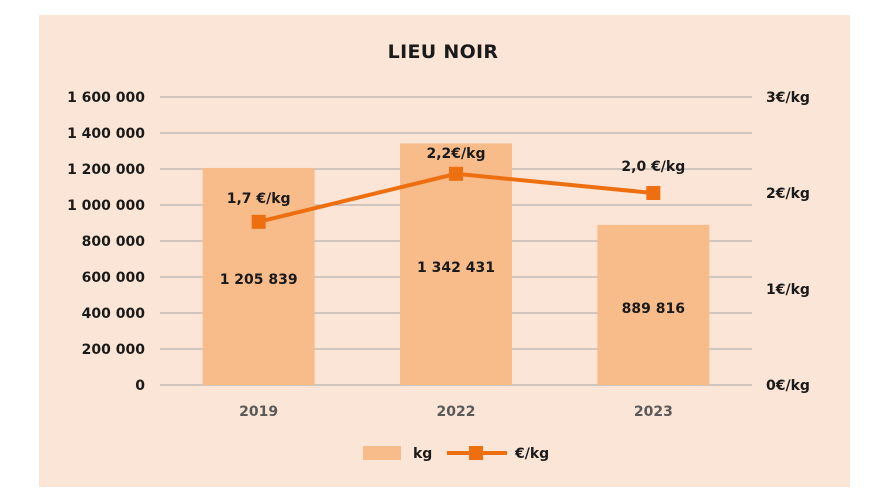 The image size is (886, 502). I want to click on legend-label-bar: kg, so click(422, 454).